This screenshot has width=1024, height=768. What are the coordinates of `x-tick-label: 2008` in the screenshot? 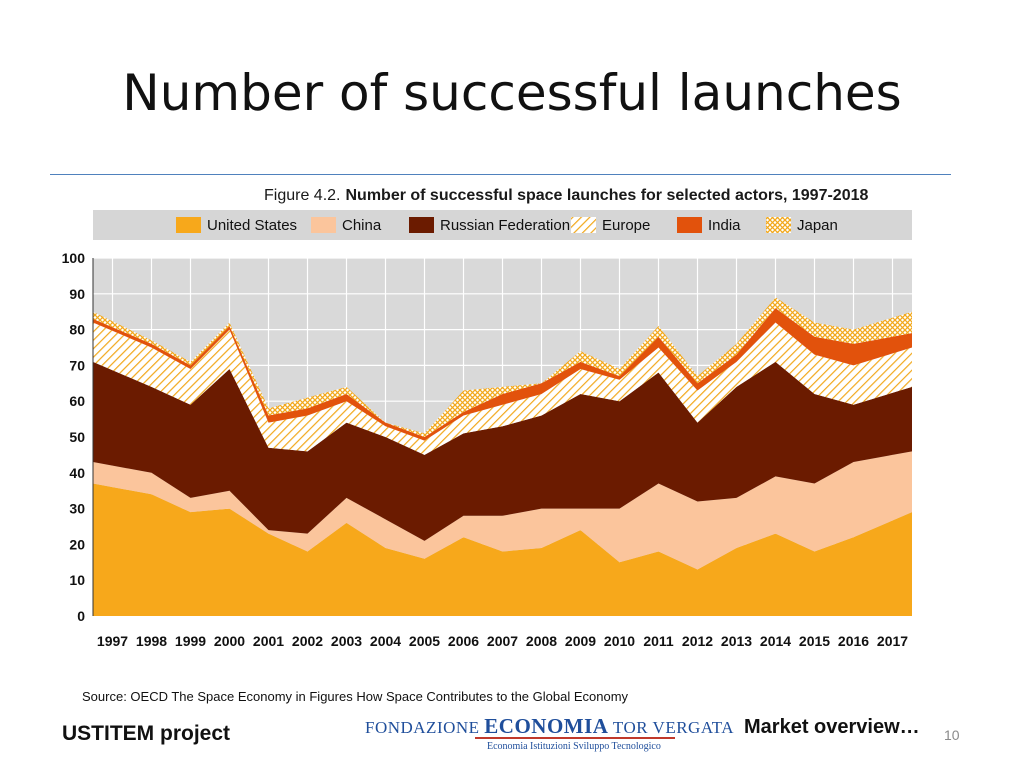 It's located at (541, 641).